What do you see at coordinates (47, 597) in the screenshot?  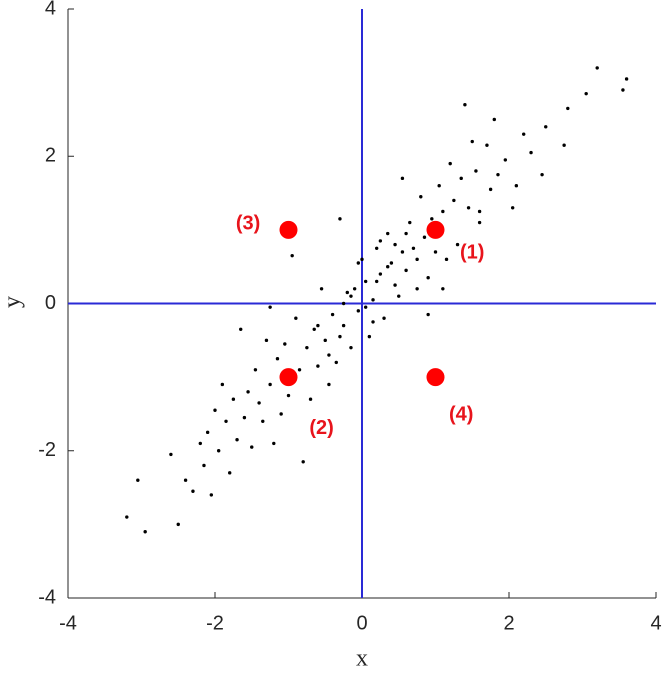 I see `y-tick-label: -4` at bounding box center [47, 597].